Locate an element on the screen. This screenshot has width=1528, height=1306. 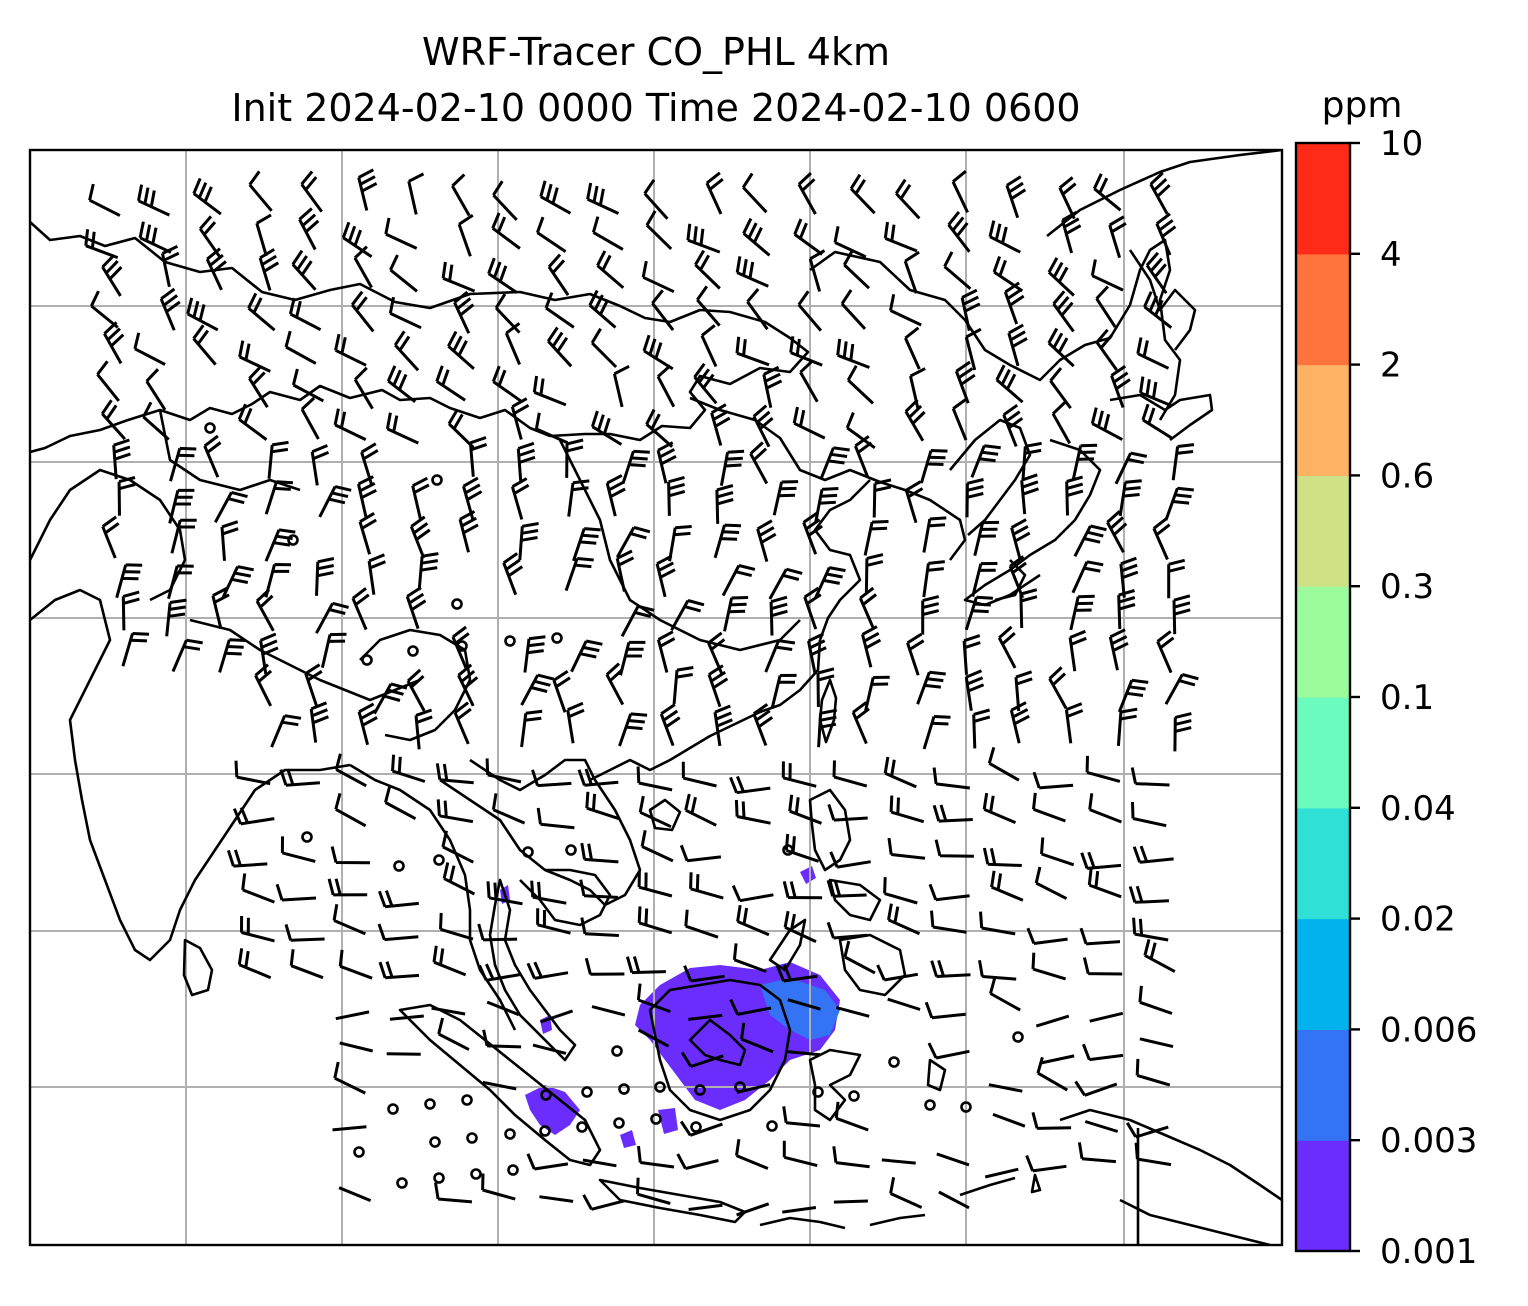
coastline-mindanao is located at coordinates (872, 965).